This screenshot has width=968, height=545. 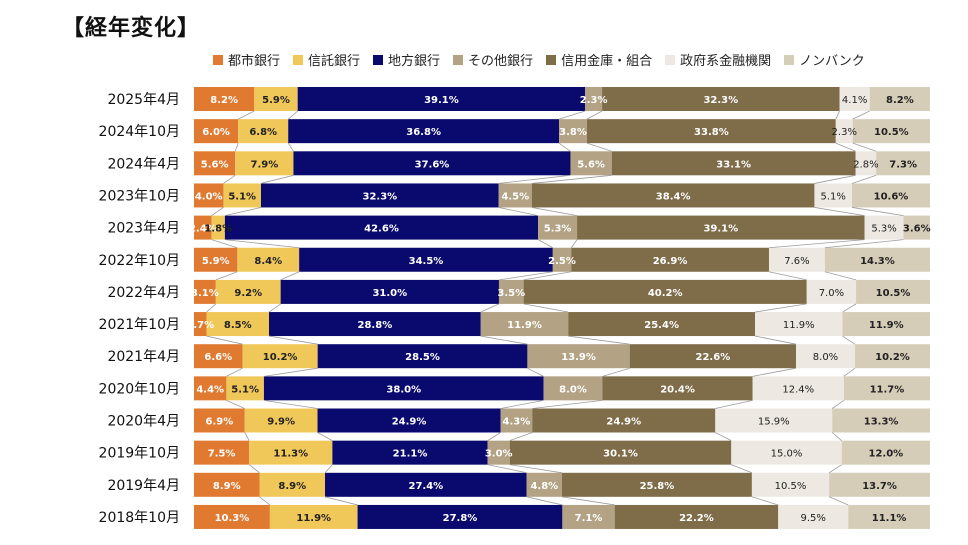 What do you see at coordinates (441, 100) in the screenshot?
I see `data-label: 39.1%` at bounding box center [441, 100].